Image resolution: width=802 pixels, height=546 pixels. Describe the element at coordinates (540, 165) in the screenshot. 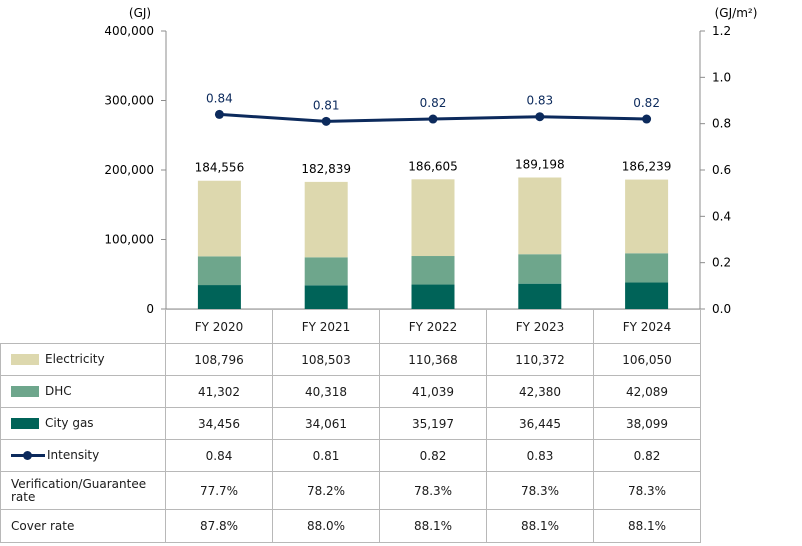

I see `total-label: 189,198` at that location.